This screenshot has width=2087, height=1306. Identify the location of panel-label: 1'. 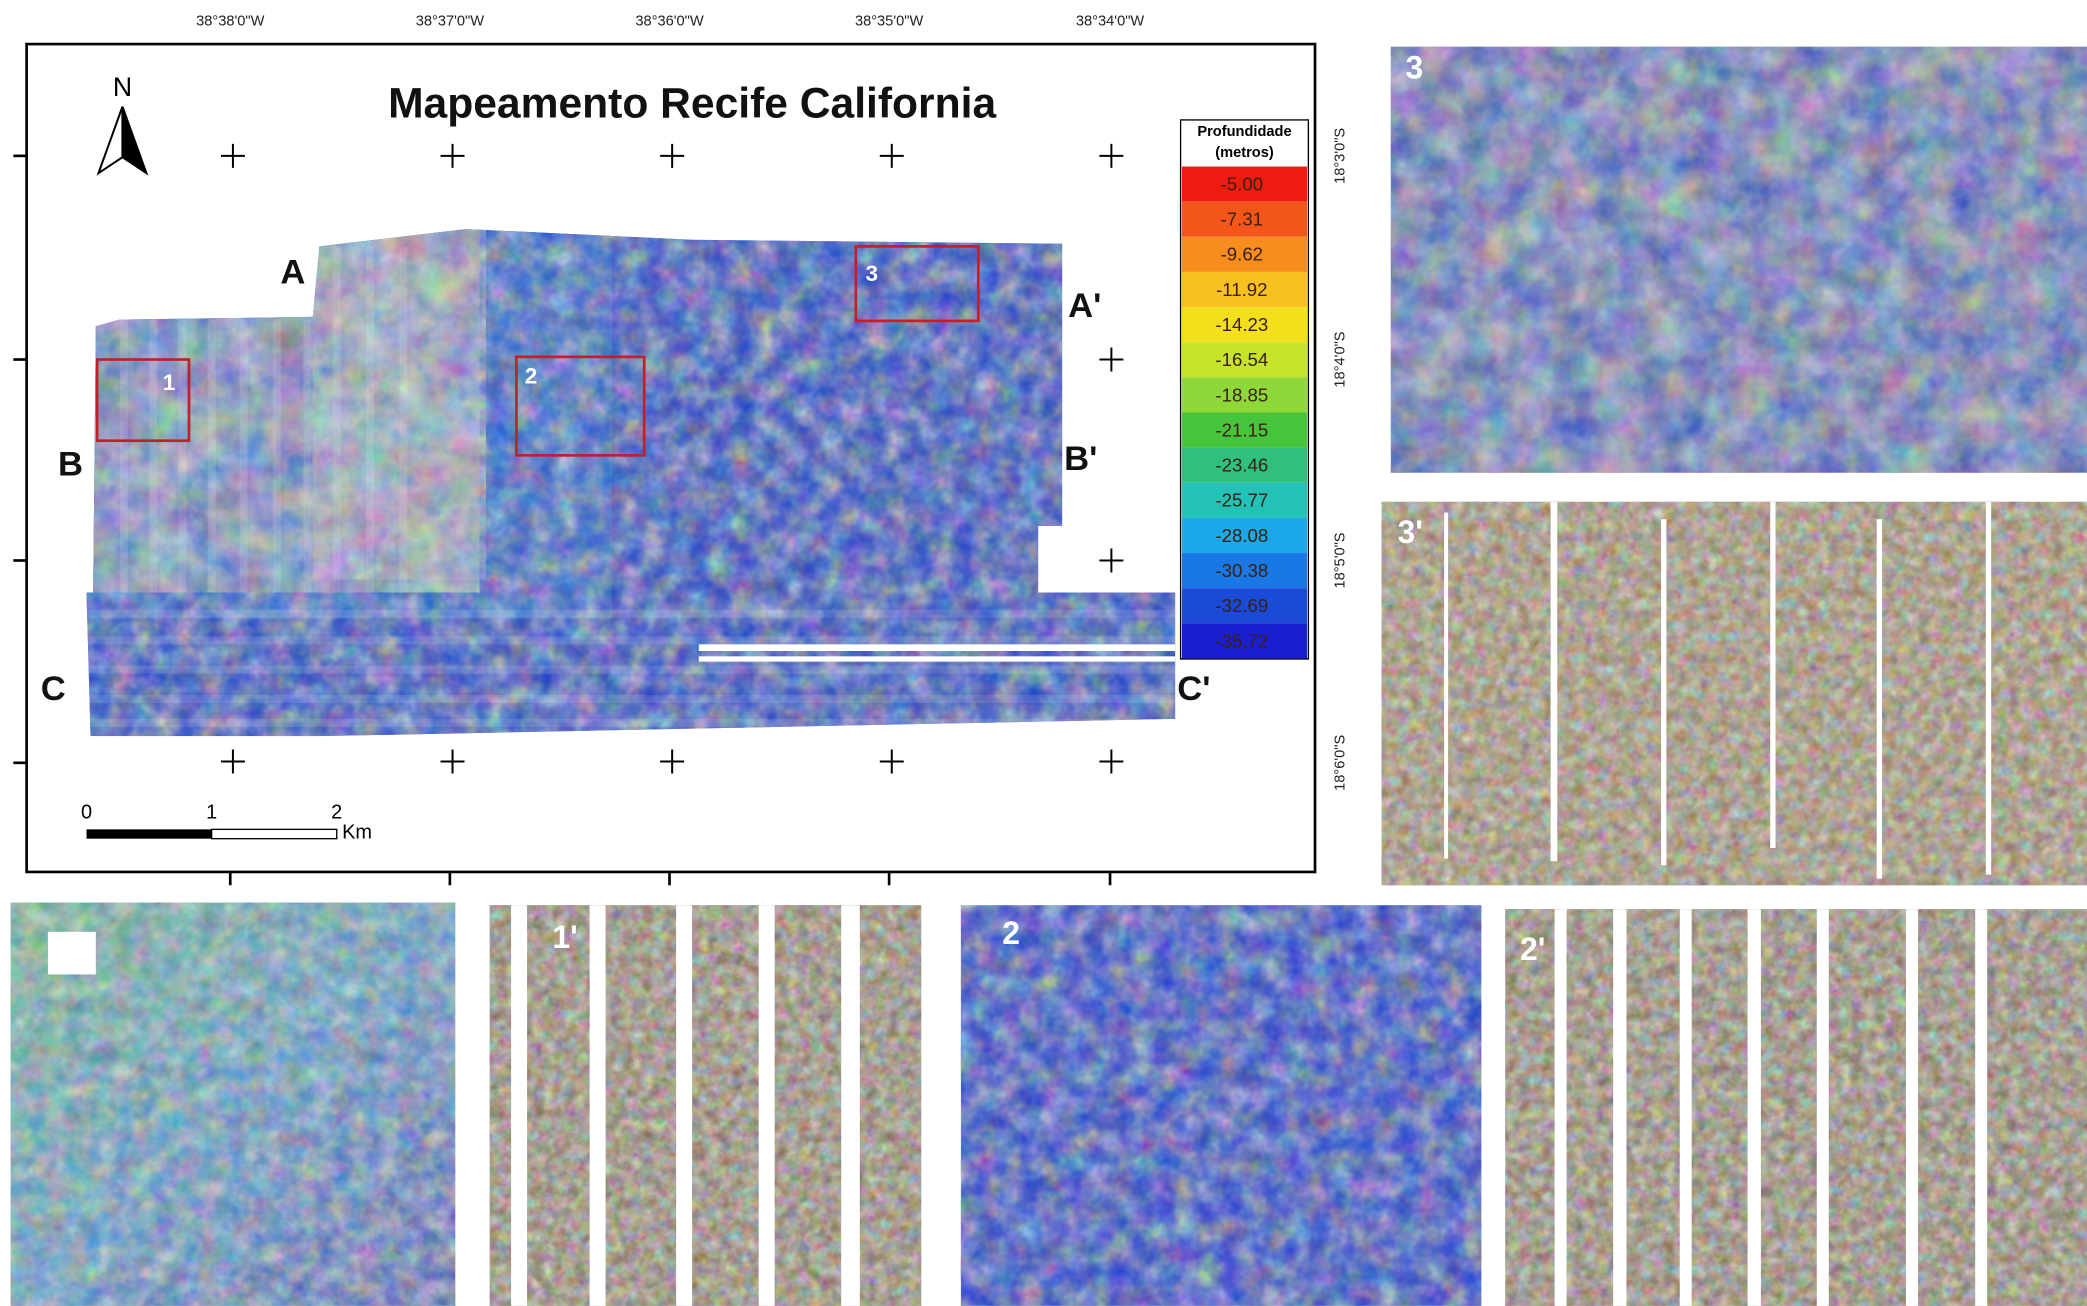
(564, 937).